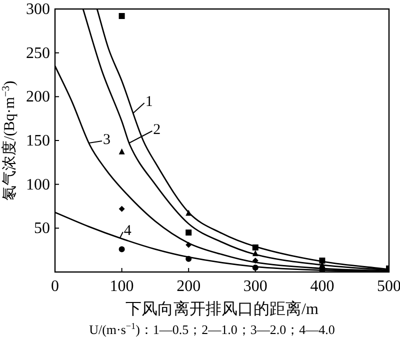 This screenshot has height=338, width=400. I want to click on x-tick-label: 400, so click(322, 286).